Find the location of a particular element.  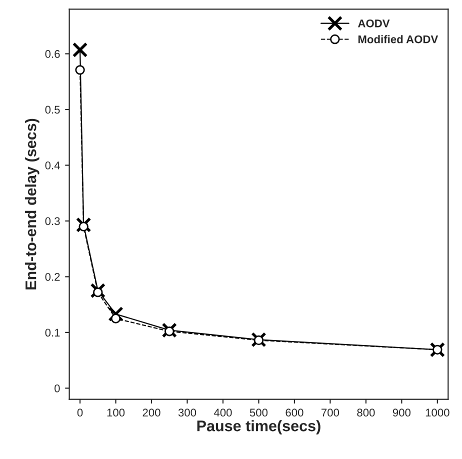

x-tick-label: 800 is located at coordinates (366, 412).